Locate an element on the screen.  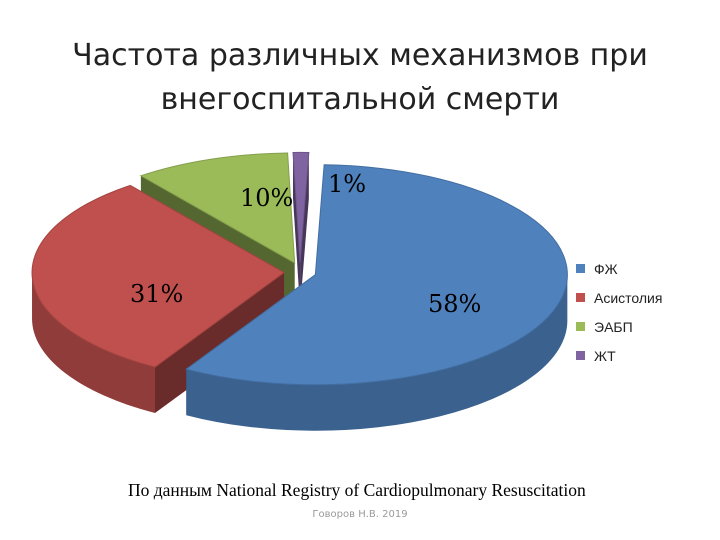
legend-label-0: ФЖ is located at coordinates (606, 268).